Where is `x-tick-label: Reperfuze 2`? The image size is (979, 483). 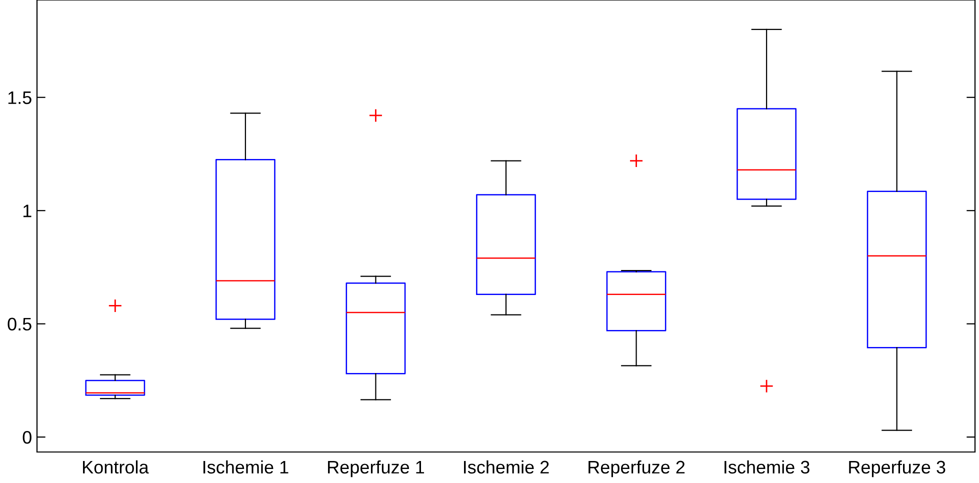 x-tick-label: Reperfuze 2 is located at coordinates (636, 469).